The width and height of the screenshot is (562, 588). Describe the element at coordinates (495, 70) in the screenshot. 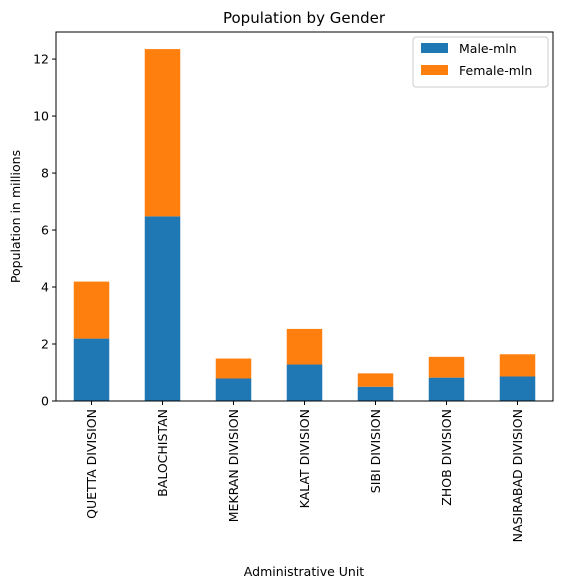

I see `legend-label-female: Female-mln` at that location.